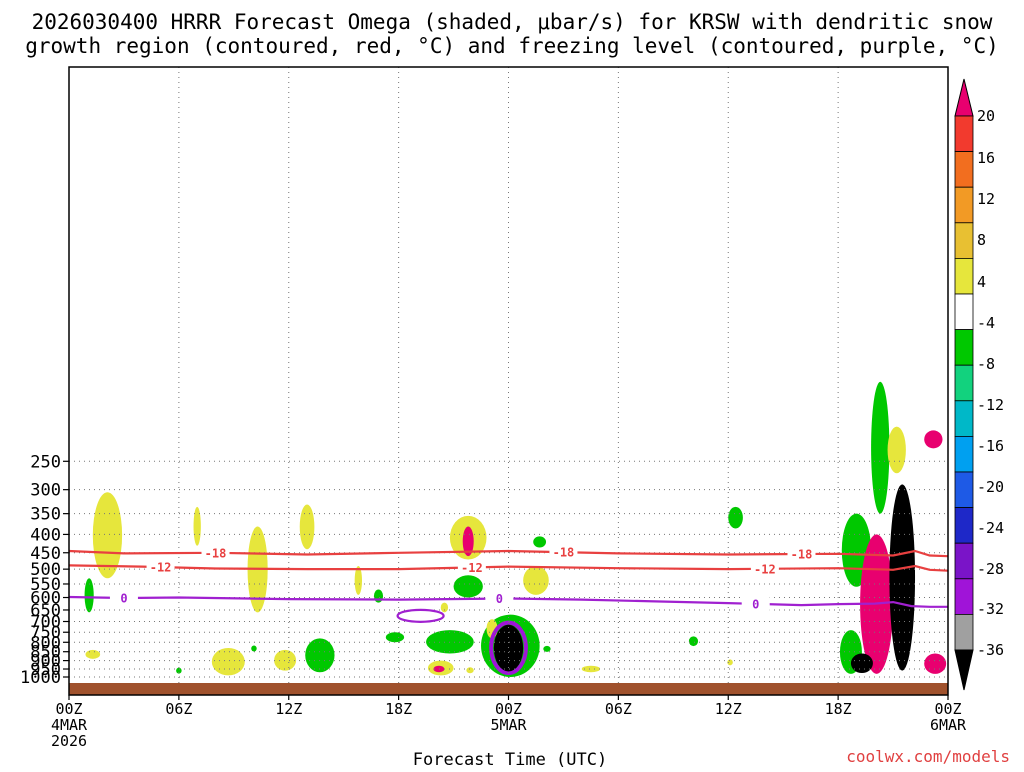 Image resolution: width=1024 pixels, height=772 pixels. I want to click on colorbar-label-0: 20, so click(986, 116).